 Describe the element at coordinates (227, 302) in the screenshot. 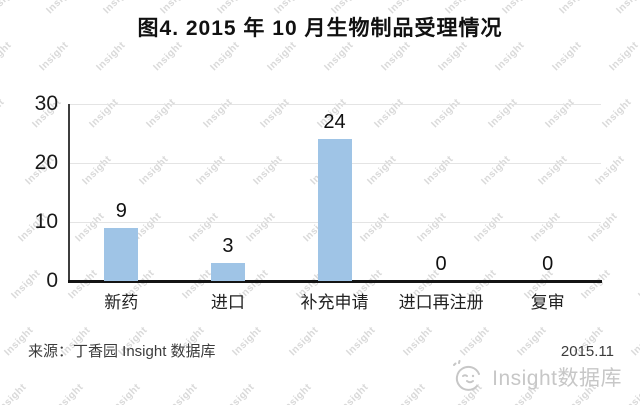

I see `x-axis-category-label: 进口` at that location.